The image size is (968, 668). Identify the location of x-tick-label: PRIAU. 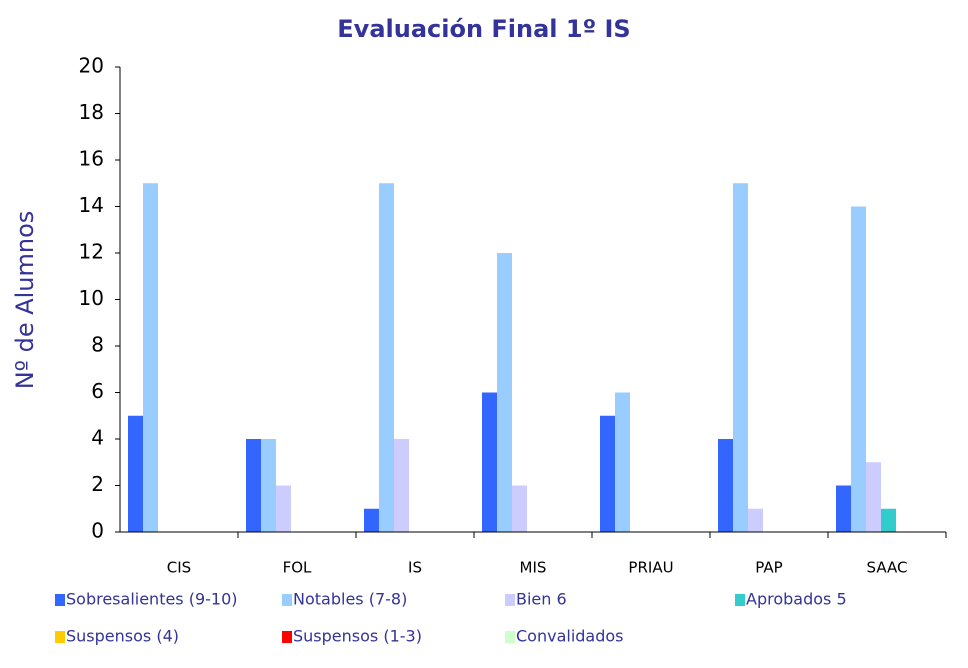
(650, 568).